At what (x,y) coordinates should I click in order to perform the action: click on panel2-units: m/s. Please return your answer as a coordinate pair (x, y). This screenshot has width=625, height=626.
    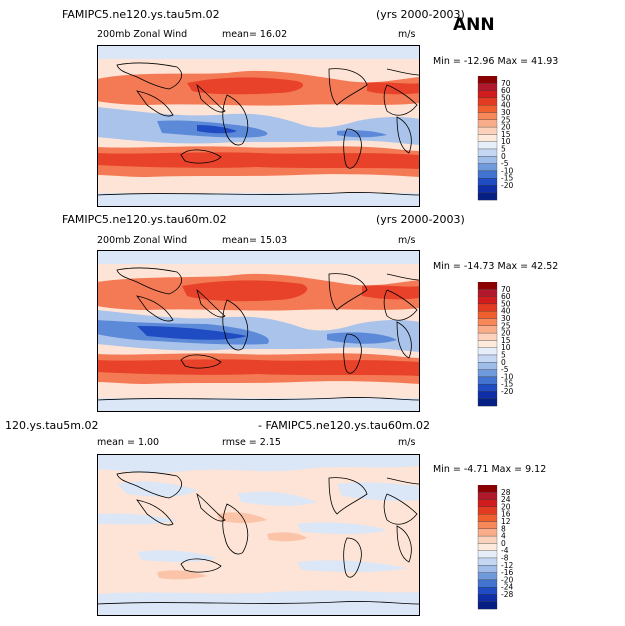
    Looking at the image, I should click on (407, 240).